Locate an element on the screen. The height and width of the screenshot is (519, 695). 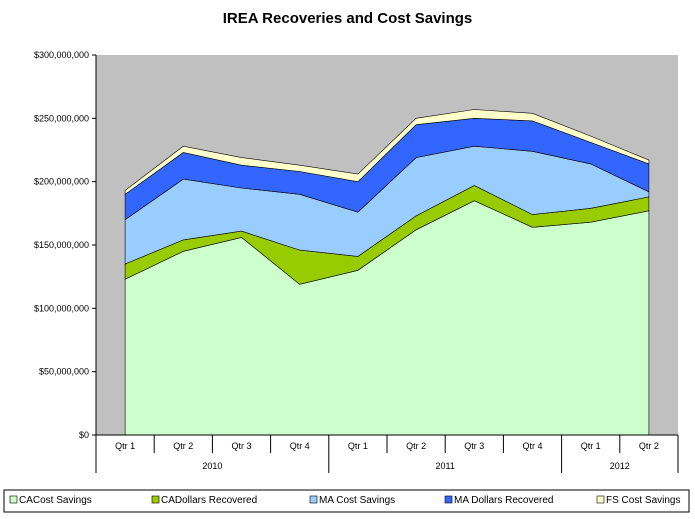
y-tick-label: $100,000,000 is located at coordinates (61, 308).